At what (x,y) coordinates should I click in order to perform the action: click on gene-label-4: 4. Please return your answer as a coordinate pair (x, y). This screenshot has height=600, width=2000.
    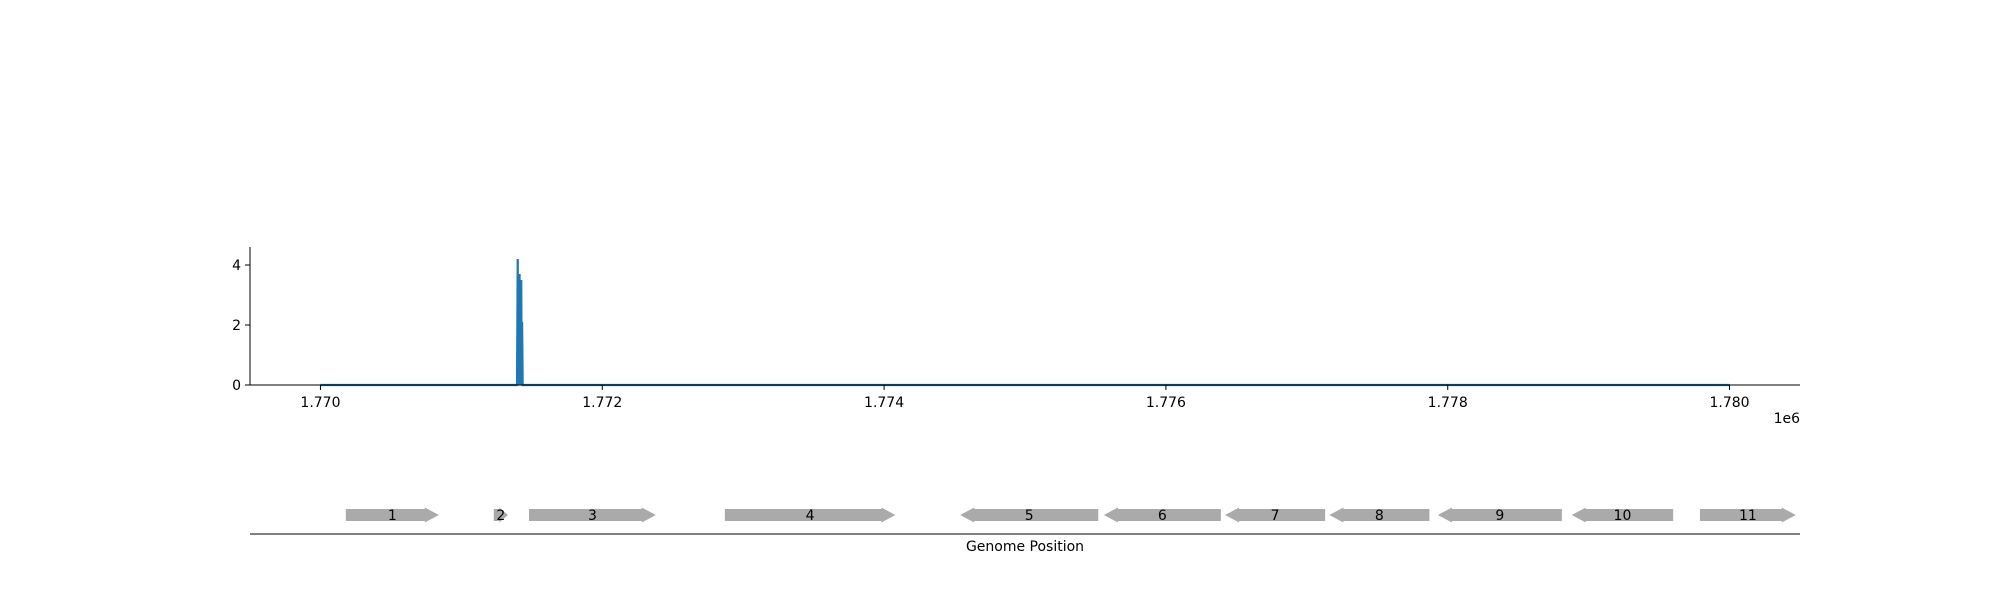
    Looking at the image, I should click on (810, 516).